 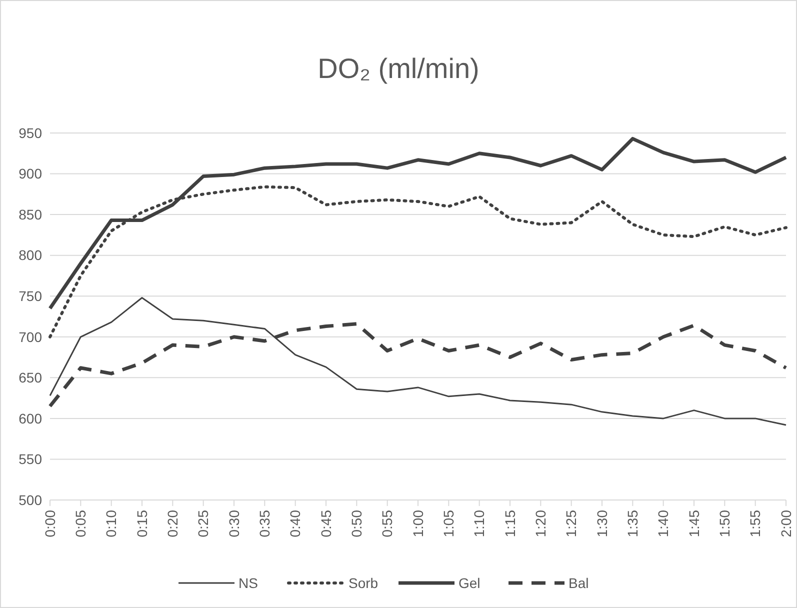 What do you see at coordinates (30, 418) in the screenshot?
I see `y-tick-label: 600` at bounding box center [30, 418].